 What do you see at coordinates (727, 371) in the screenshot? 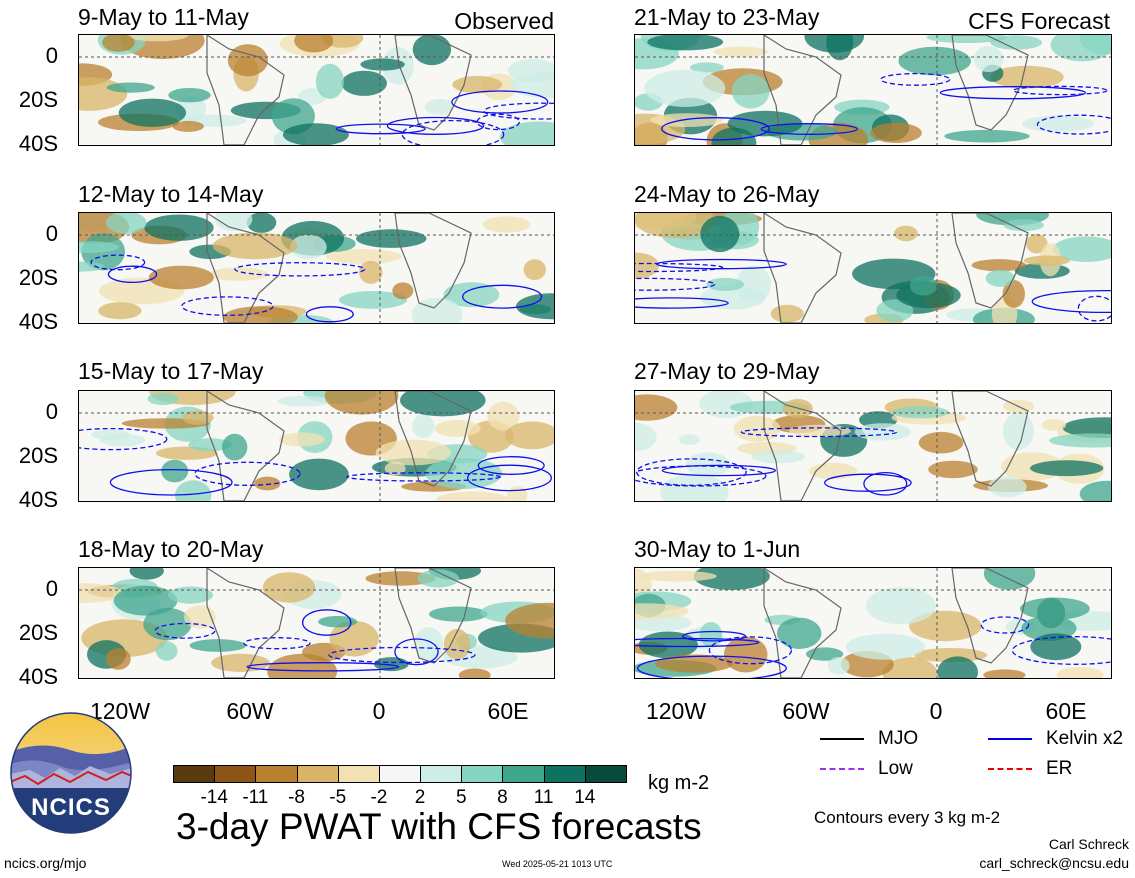
I see `panel-title: 27-May to 29-May` at bounding box center [727, 371].